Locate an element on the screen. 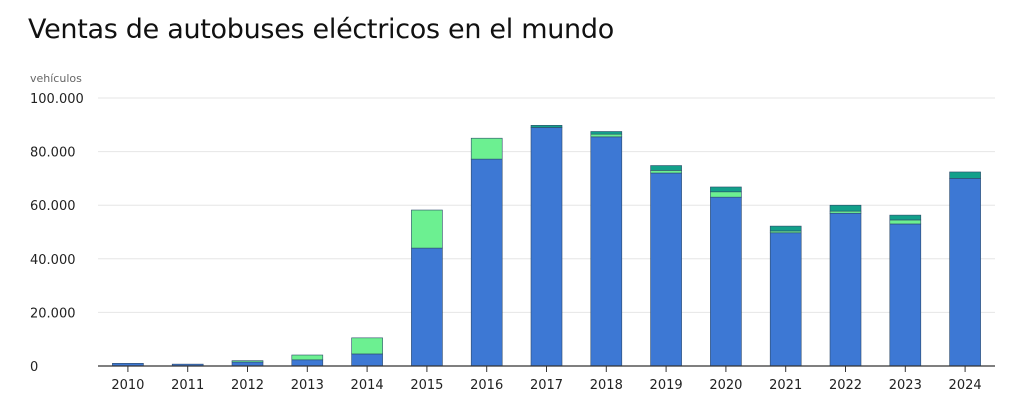  x-tick-label: 2020 is located at coordinates (725, 385).